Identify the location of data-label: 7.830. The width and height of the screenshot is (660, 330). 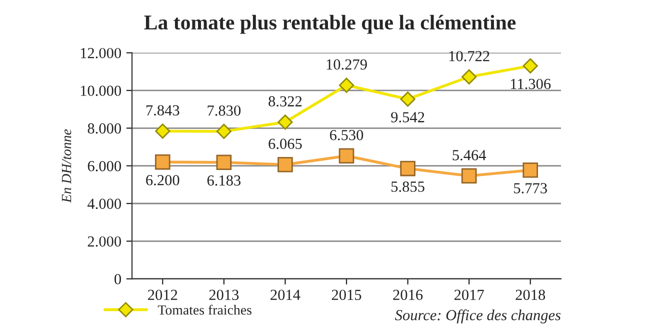
(224, 110).